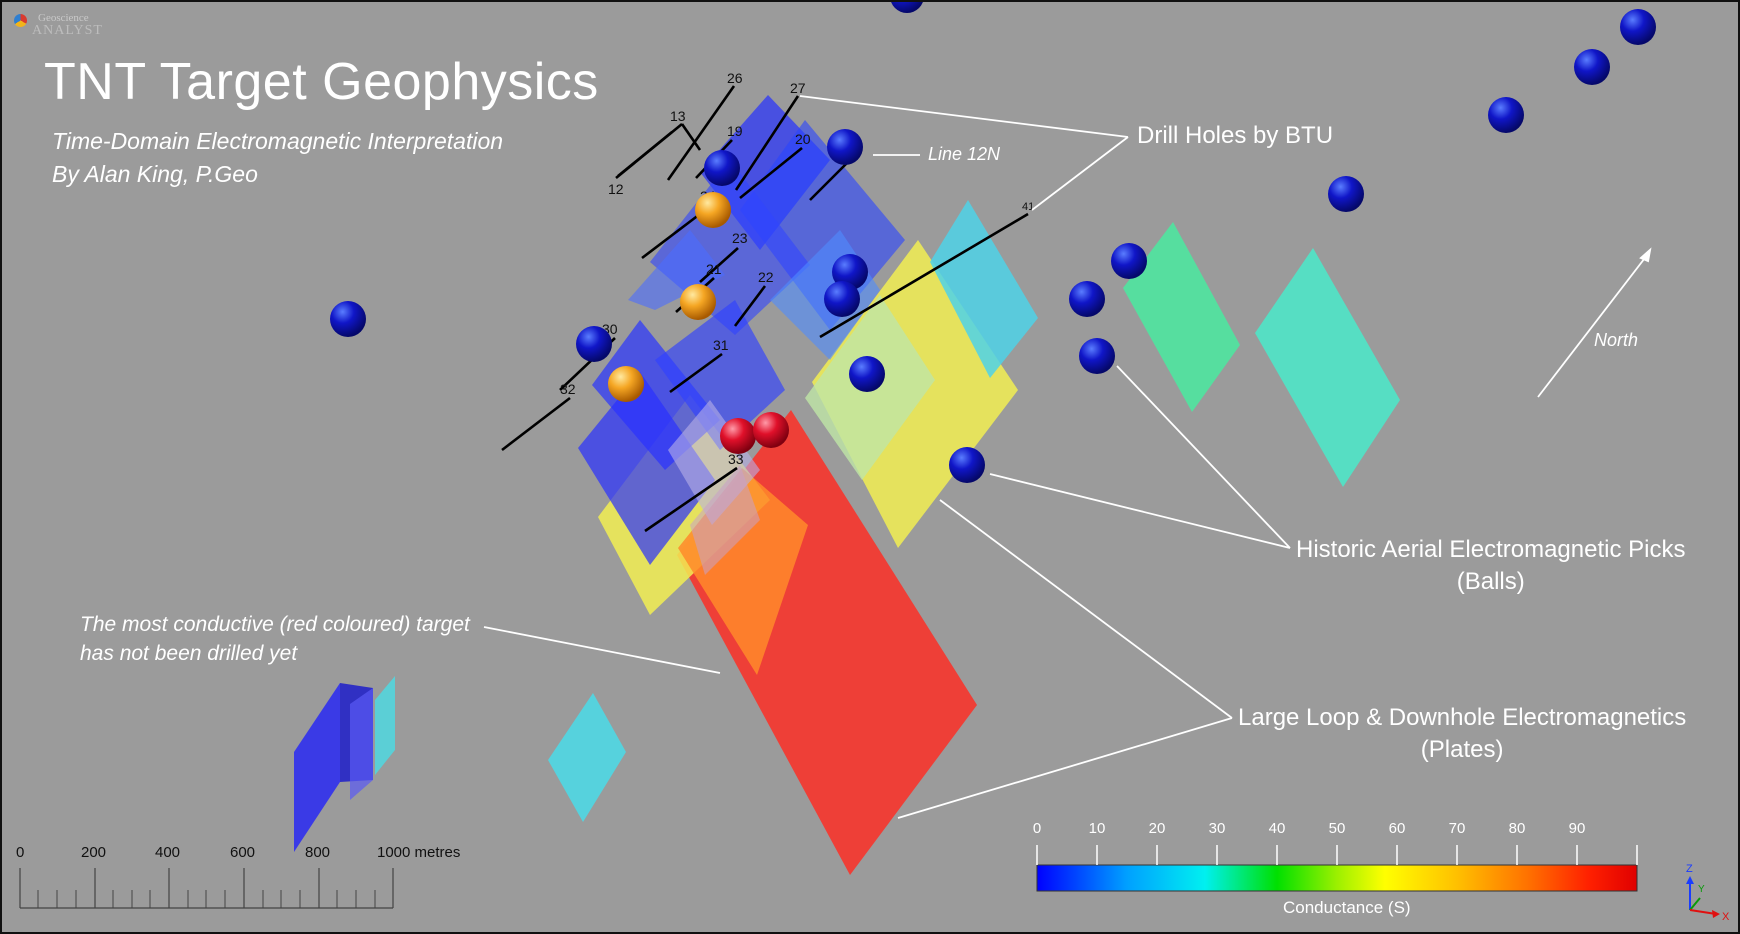  I want to click on callout-drill-holes: Drill Holes by BTU, so click(1235, 135).